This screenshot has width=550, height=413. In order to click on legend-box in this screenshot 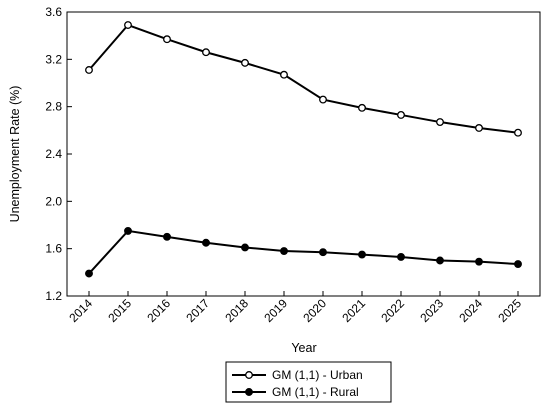, I will do `click(308, 382)`.